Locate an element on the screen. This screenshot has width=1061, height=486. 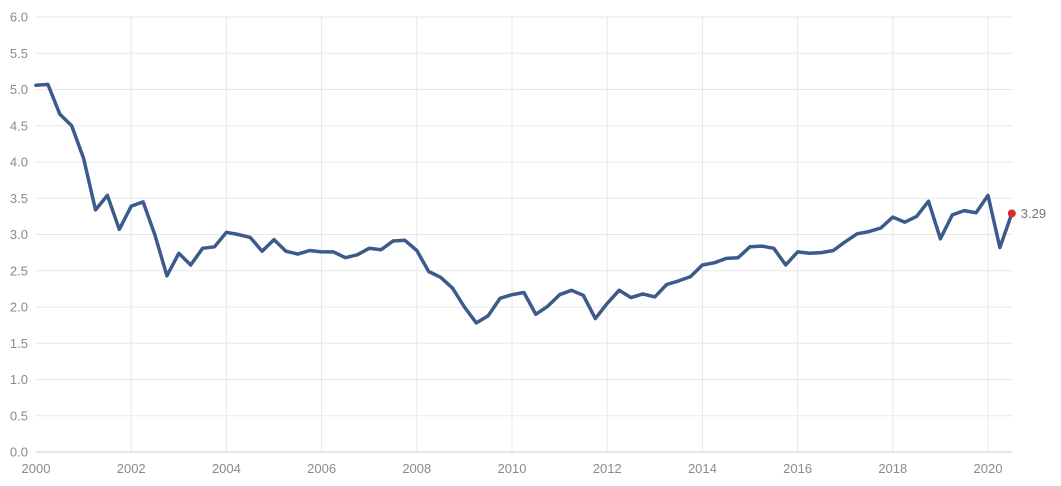
x-tick-label: 2018 is located at coordinates (892, 468).